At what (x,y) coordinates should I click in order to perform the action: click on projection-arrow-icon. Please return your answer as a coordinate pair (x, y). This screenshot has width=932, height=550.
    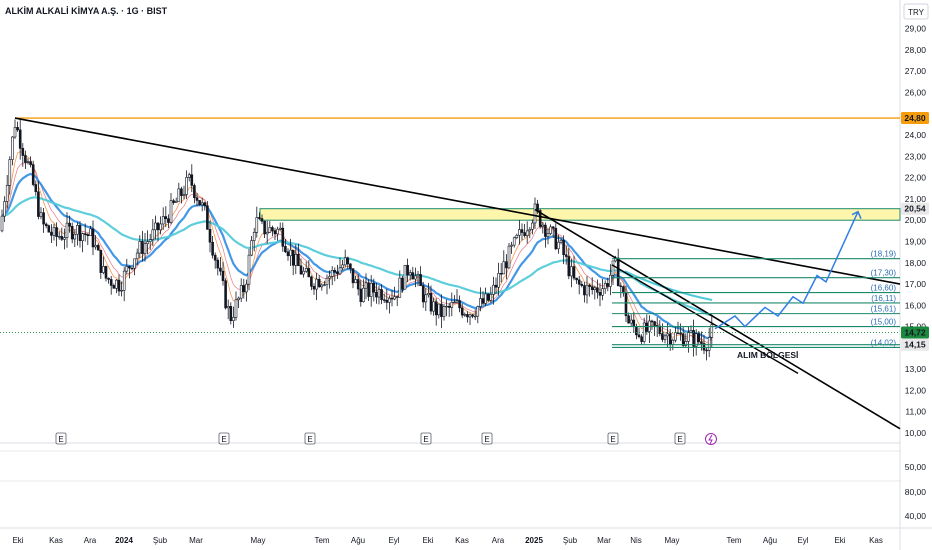
    Looking at the image, I should click on (856, 214).